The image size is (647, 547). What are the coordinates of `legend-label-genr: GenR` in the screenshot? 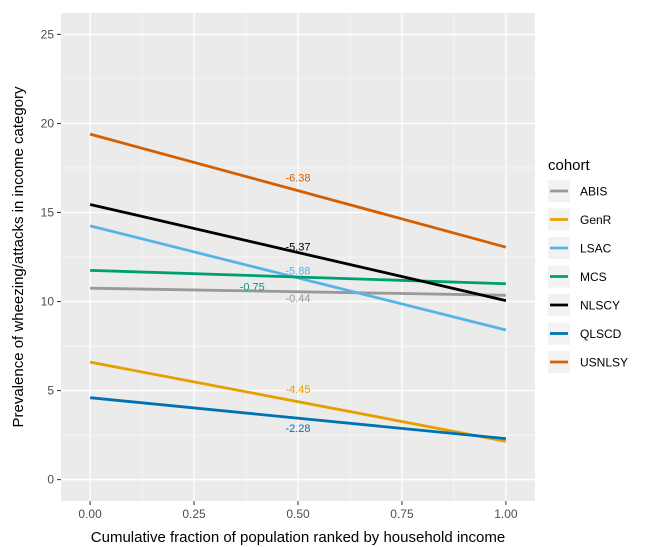 It's located at (596, 220).